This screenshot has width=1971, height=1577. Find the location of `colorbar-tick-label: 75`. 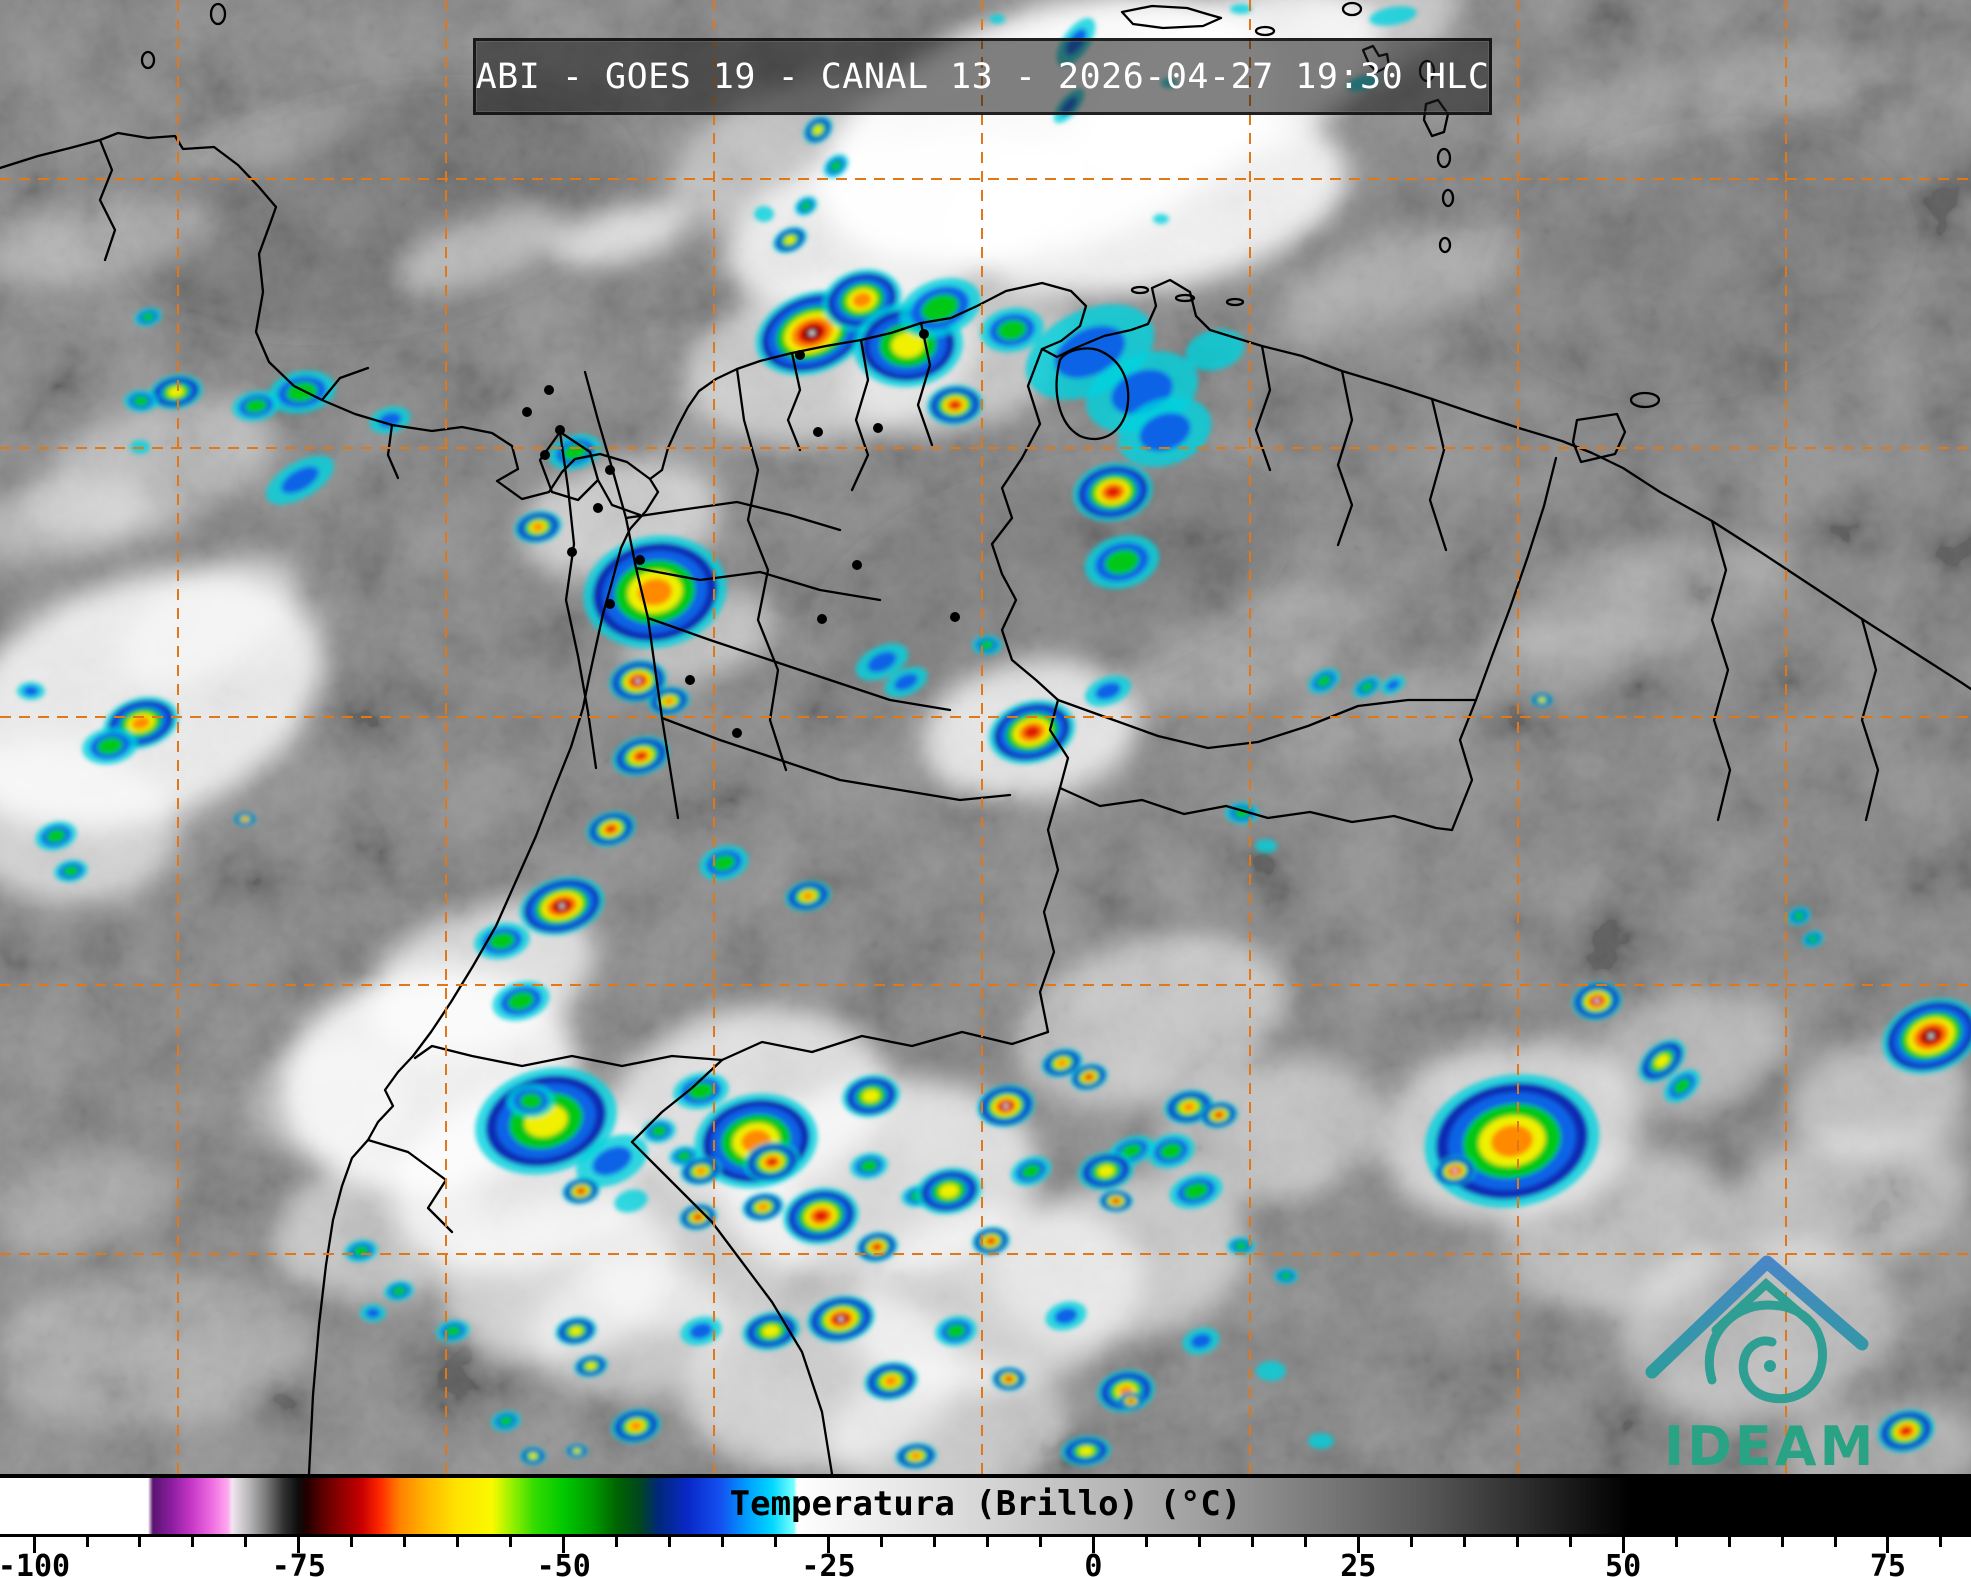

colorbar-tick-label: 75 is located at coordinates (1887, 1563).